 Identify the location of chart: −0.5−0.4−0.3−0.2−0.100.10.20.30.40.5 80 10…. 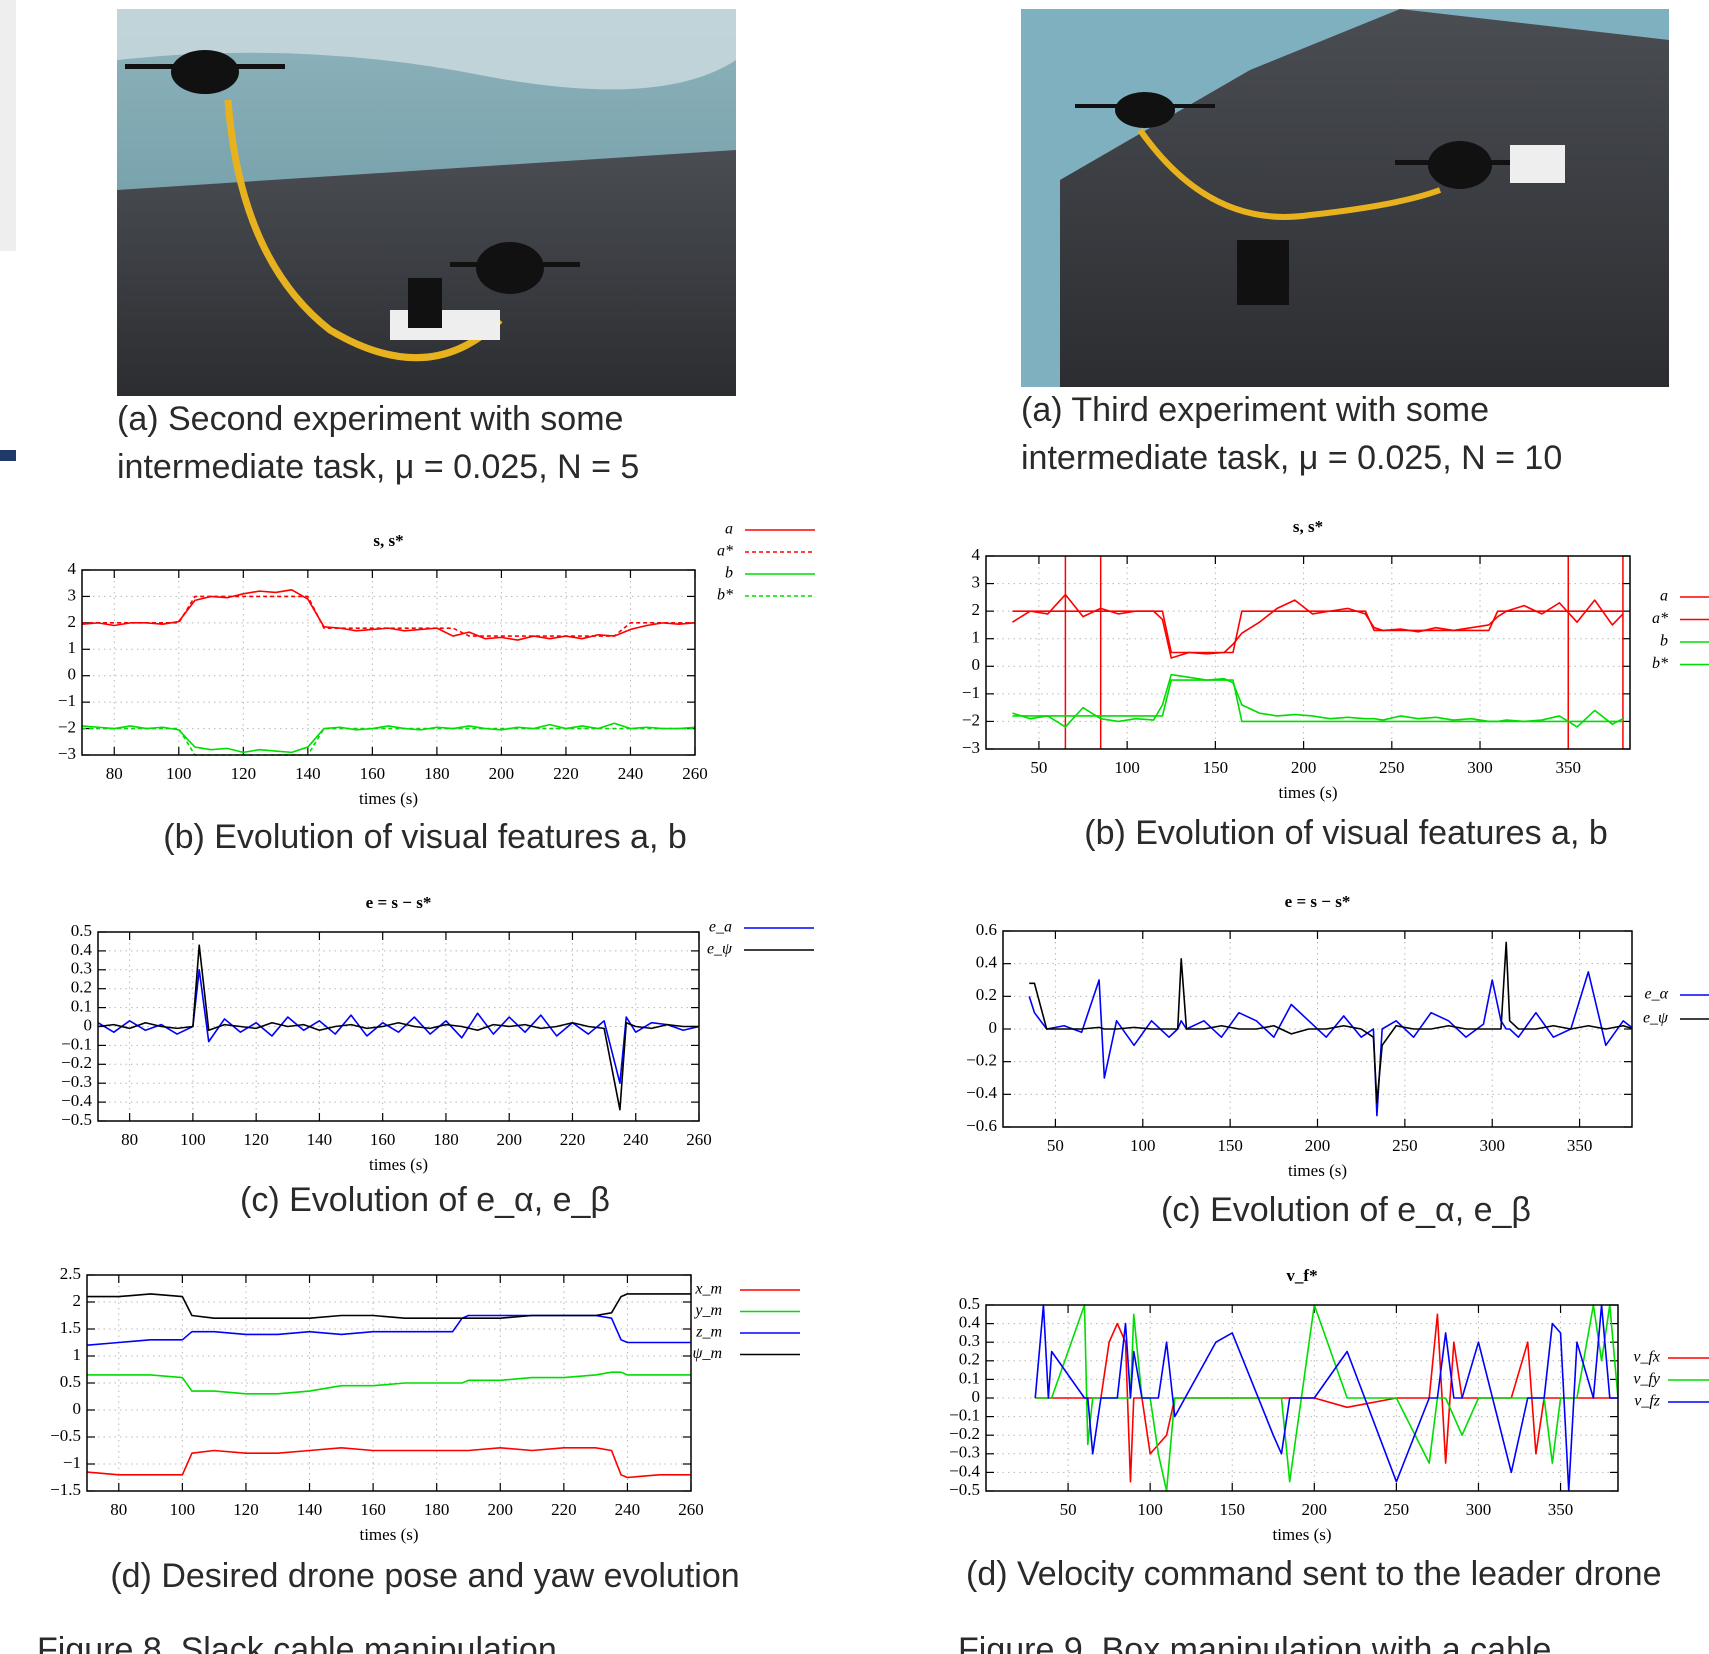
(437, 1033).